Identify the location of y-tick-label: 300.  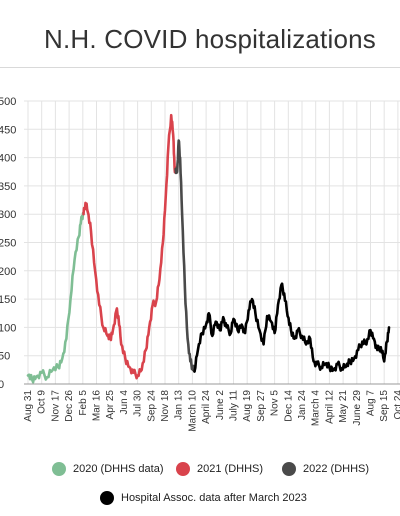
(8, 215).